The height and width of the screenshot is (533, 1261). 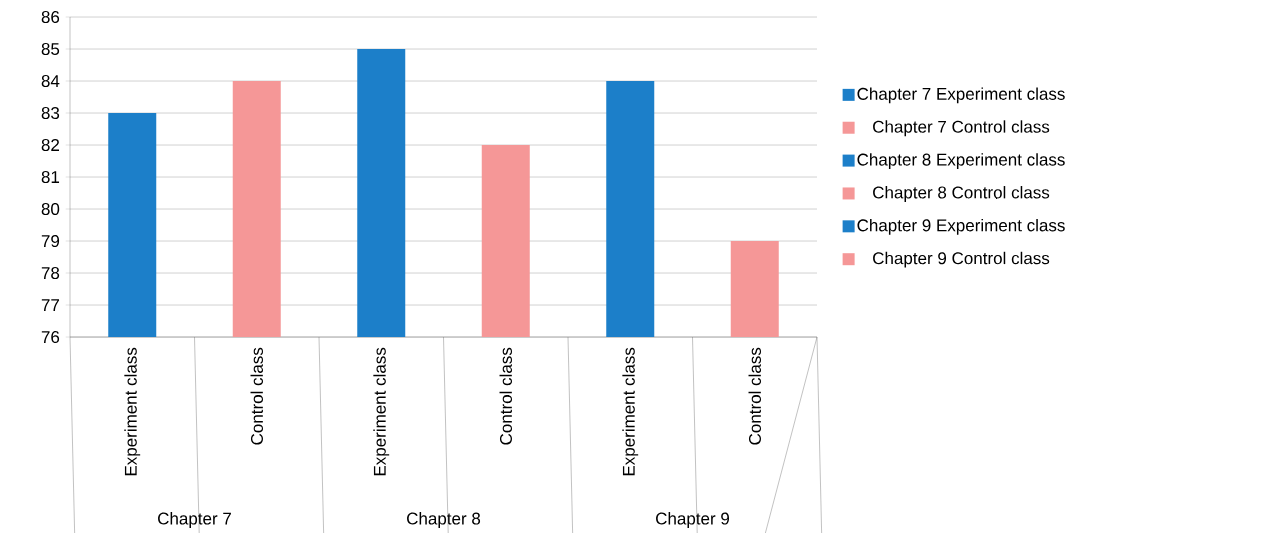 What do you see at coordinates (50, 49) in the screenshot?
I see `y-tick-label: 85` at bounding box center [50, 49].